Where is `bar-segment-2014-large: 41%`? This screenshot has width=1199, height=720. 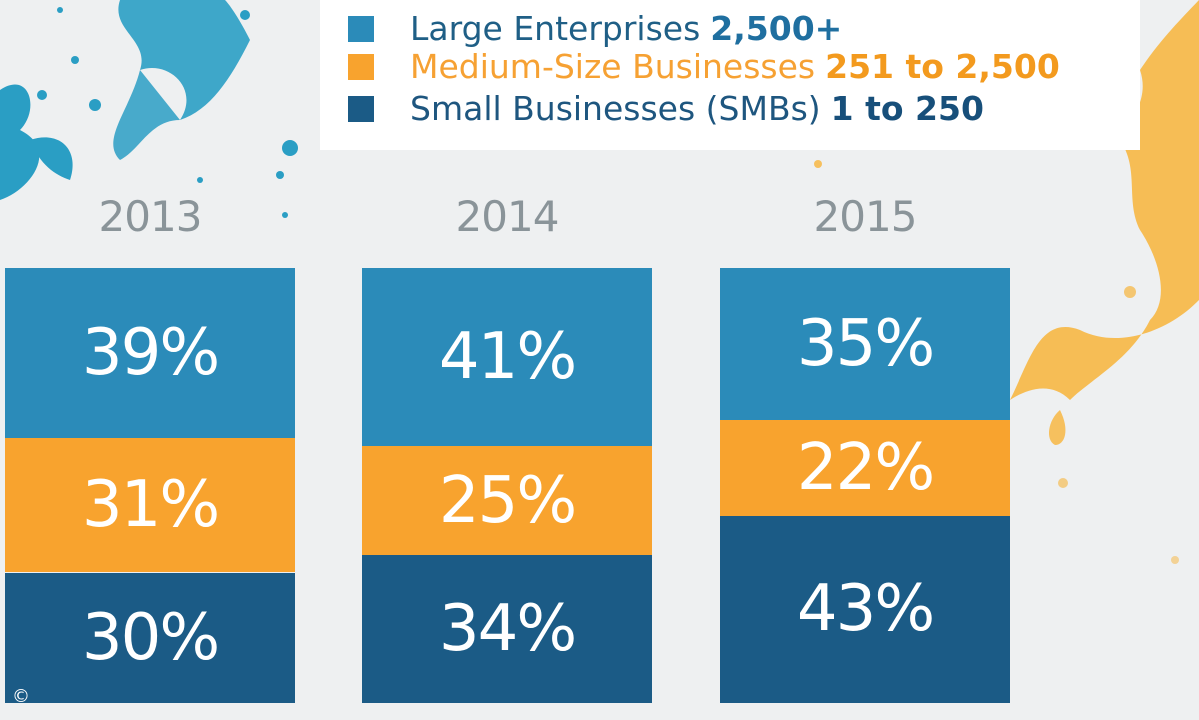 bar-segment-2014-large: 41% is located at coordinates (507, 357).